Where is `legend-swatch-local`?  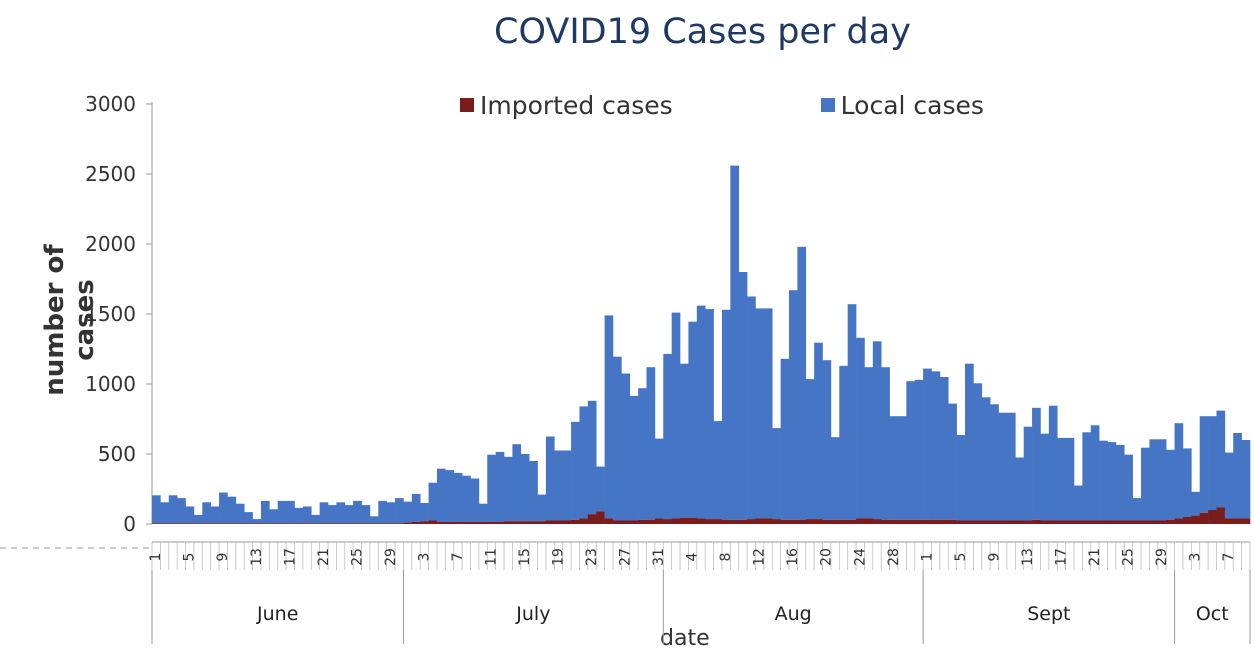 legend-swatch-local is located at coordinates (827, 105).